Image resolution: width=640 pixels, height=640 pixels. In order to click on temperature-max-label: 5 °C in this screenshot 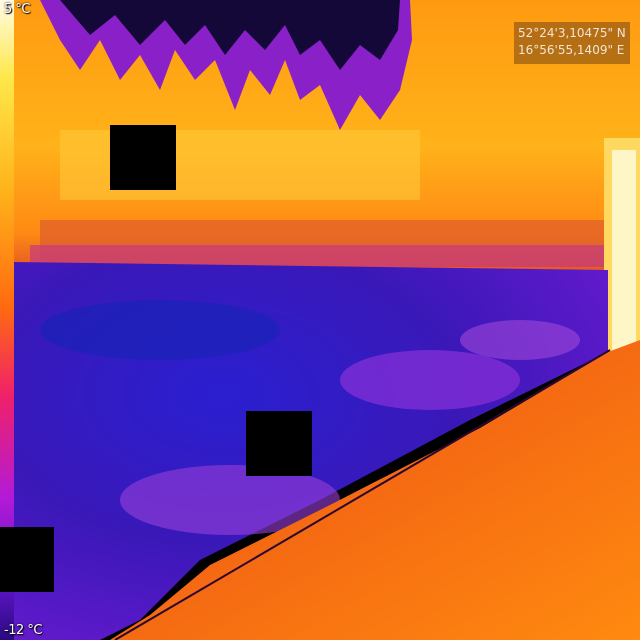, I will do `click(17, 9)`.